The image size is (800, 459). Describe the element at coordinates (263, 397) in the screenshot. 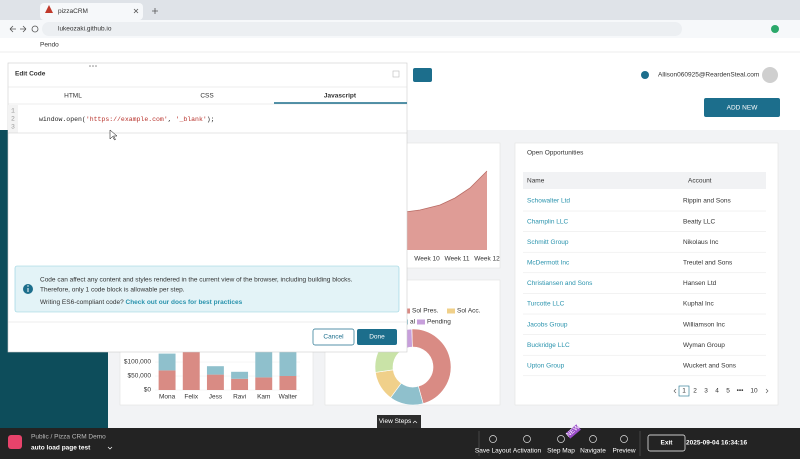

I see `x-tick-label: Kam` at that location.